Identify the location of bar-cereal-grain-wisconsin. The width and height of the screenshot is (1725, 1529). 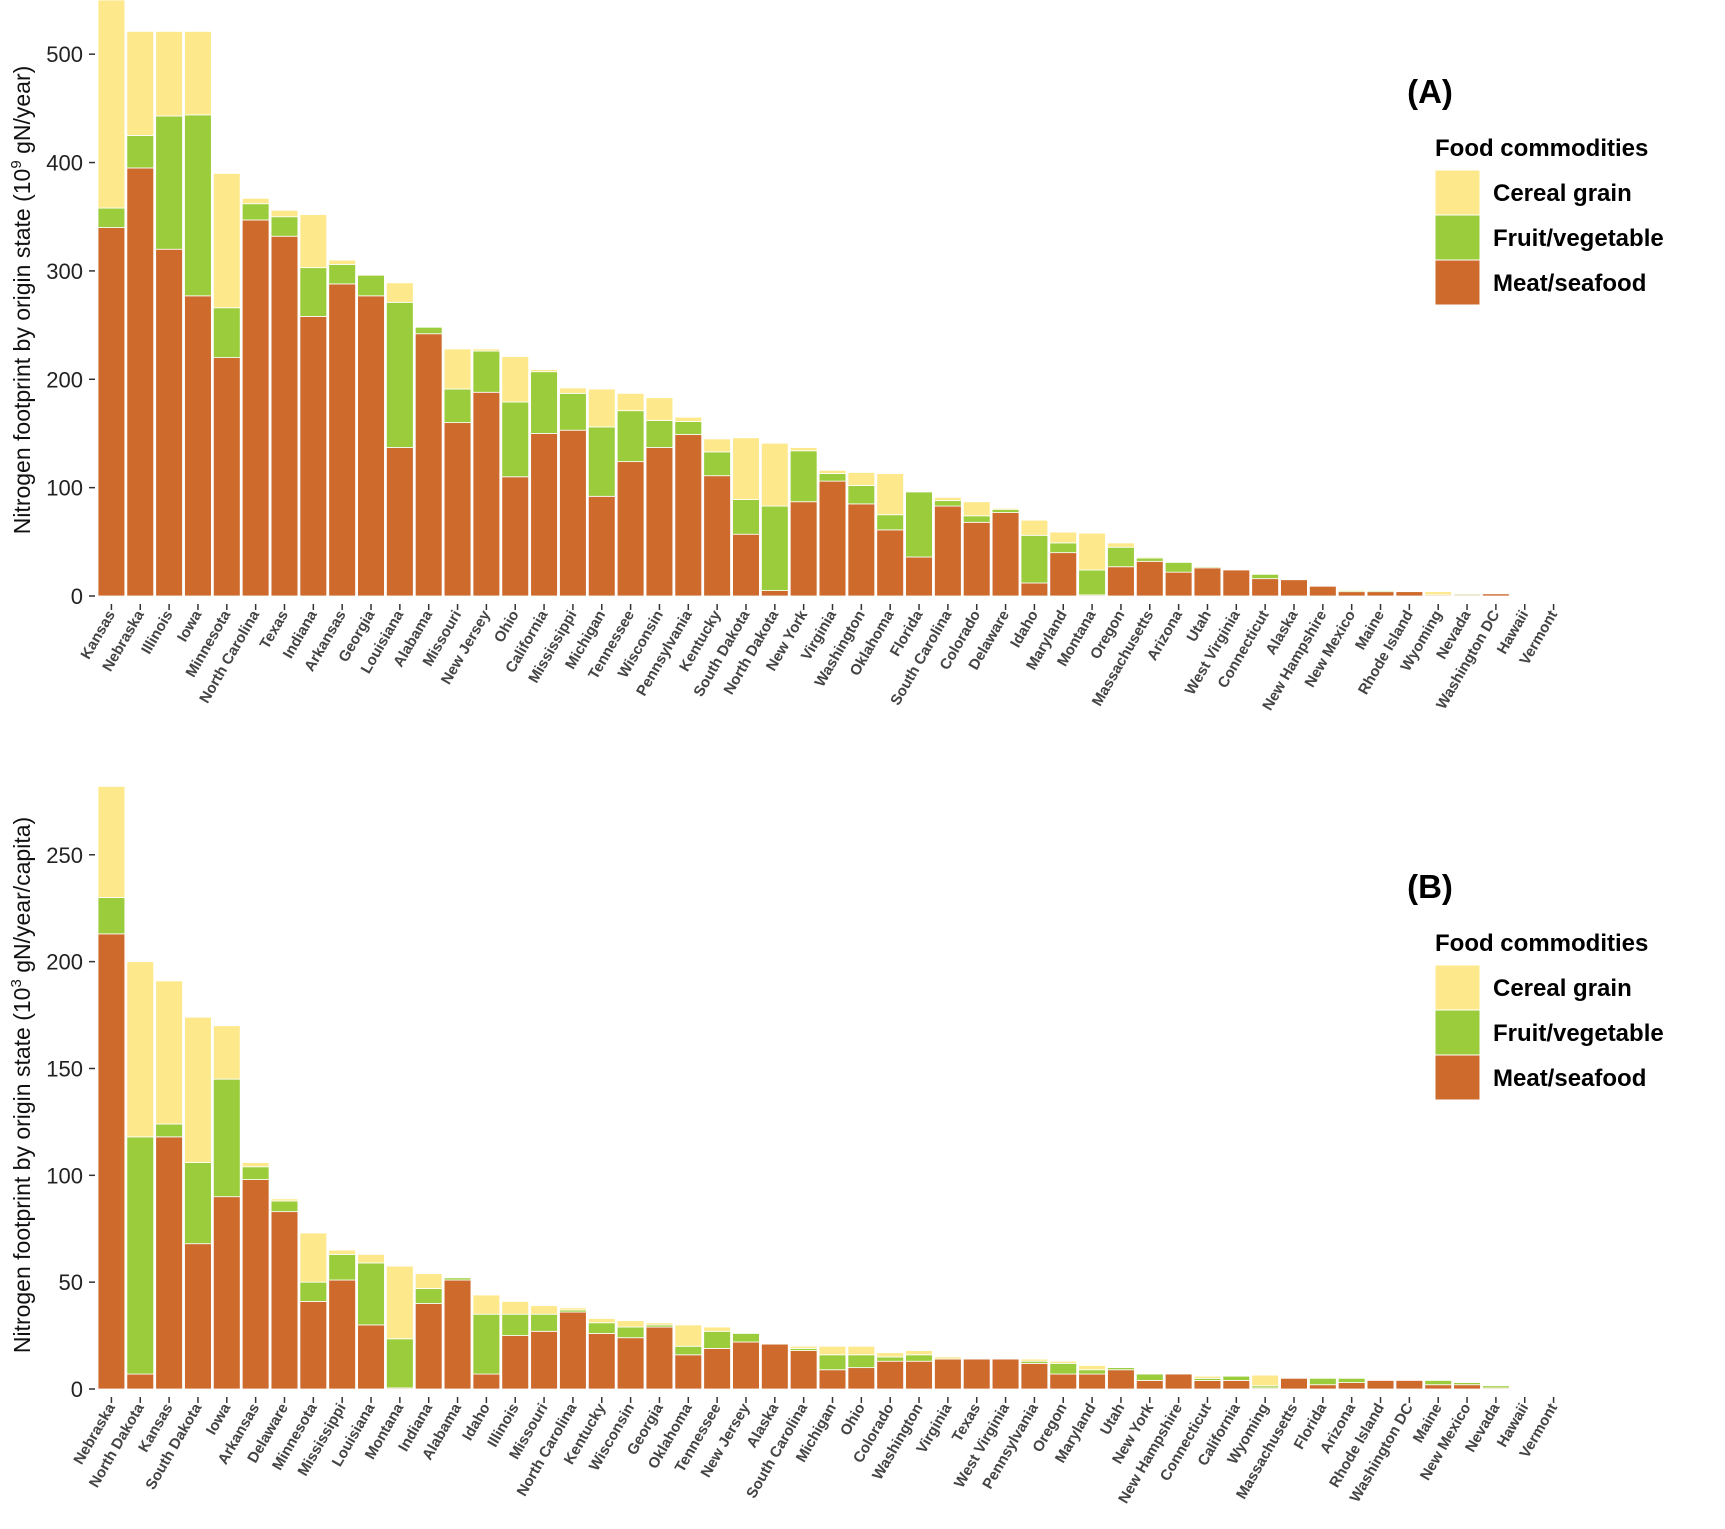
(659, 409).